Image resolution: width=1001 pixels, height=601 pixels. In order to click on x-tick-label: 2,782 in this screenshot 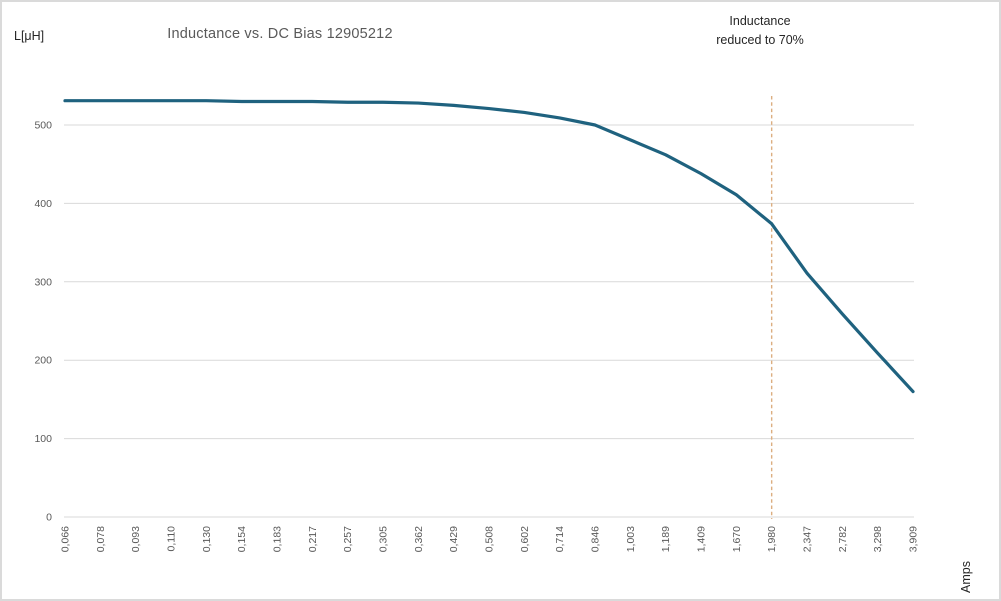, I will do `click(843, 539)`.